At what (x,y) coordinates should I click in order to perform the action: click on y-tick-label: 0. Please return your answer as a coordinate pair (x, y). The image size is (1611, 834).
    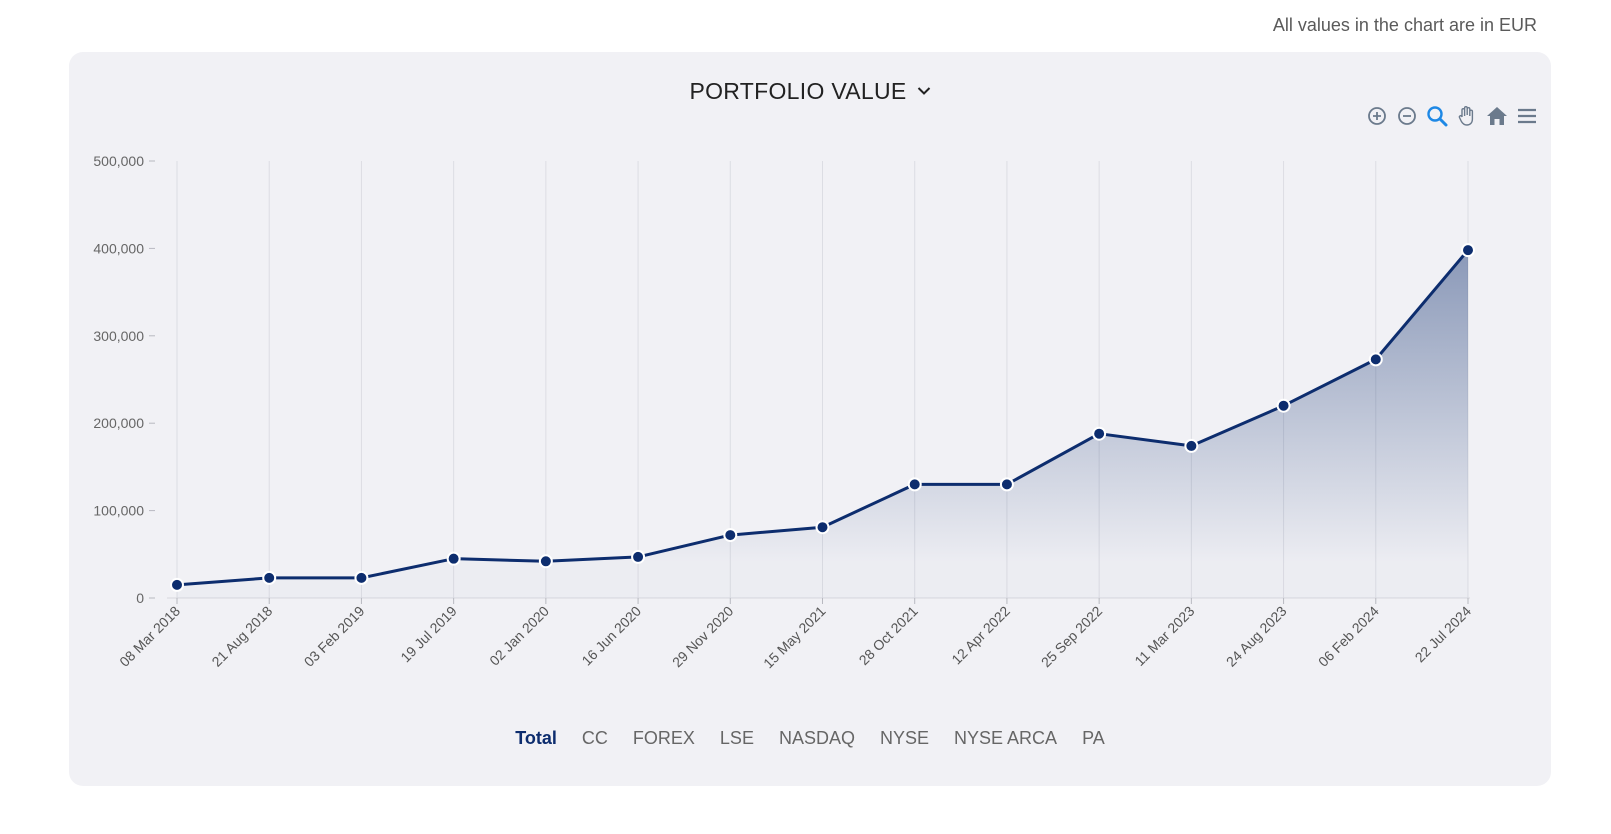
    Looking at the image, I should click on (140, 598).